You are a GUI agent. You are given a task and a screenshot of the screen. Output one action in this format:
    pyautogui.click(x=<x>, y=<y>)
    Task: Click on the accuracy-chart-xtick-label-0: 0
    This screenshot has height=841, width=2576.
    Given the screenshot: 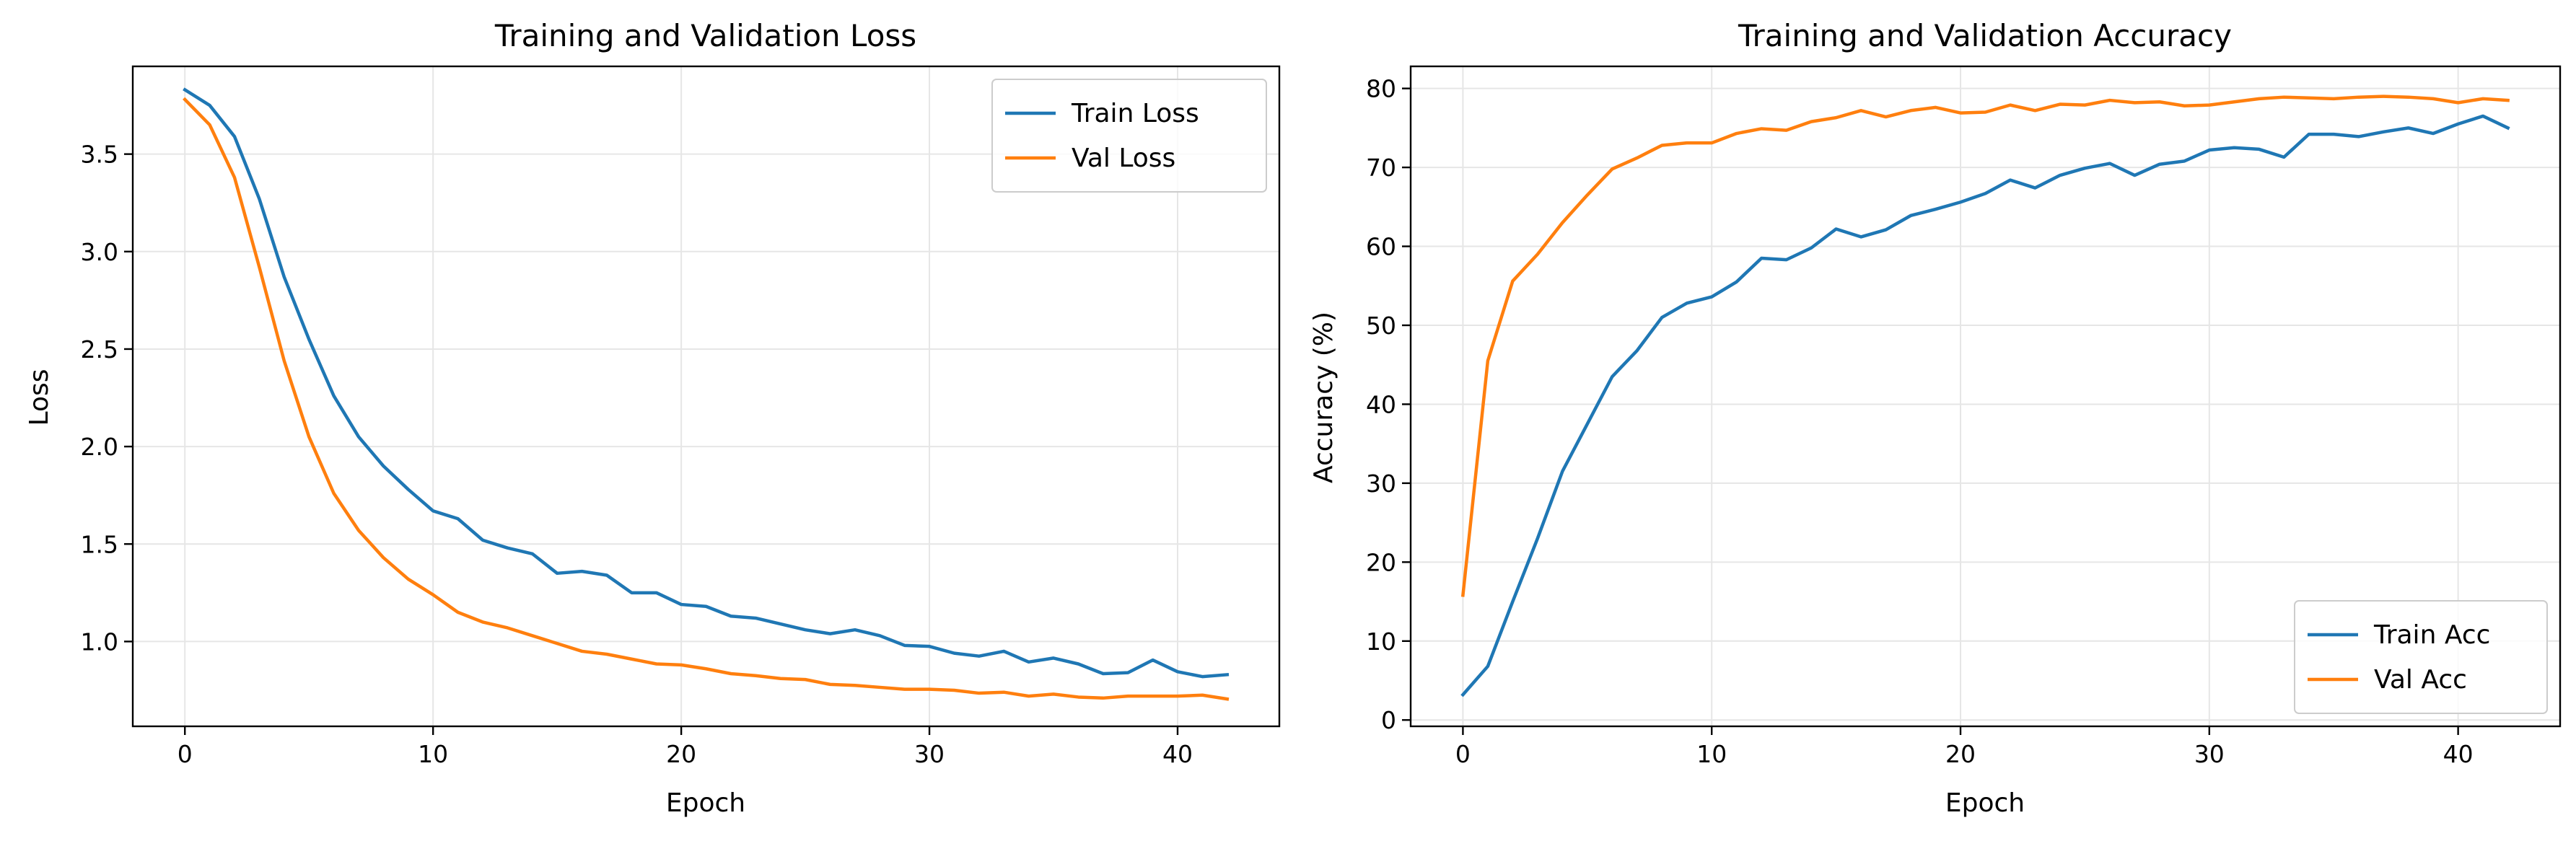 What is the action you would take?
    pyautogui.click(x=1463, y=754)
    